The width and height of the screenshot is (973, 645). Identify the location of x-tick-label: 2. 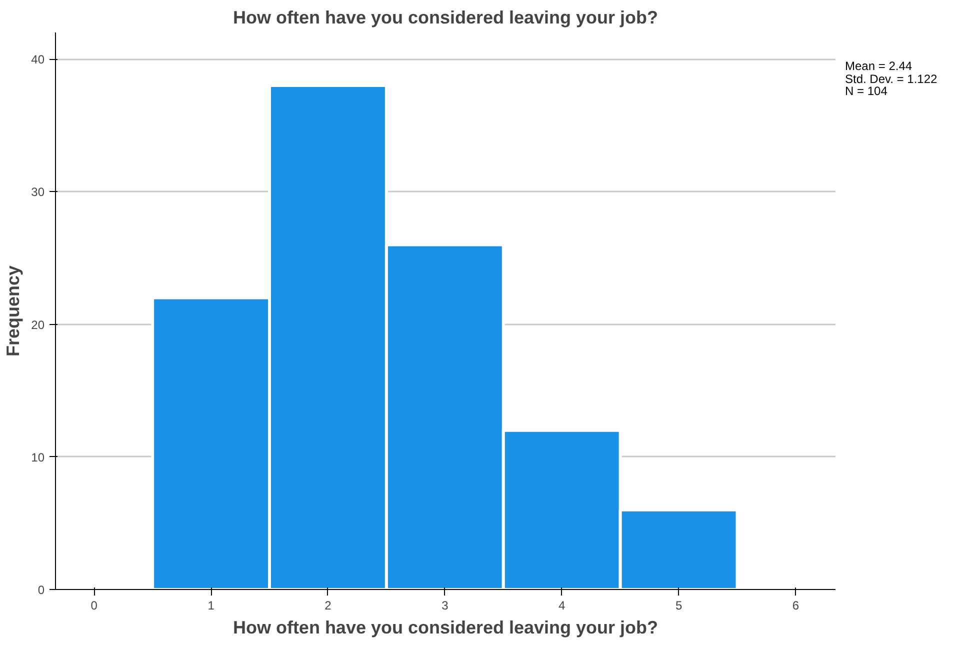
(328, 605).